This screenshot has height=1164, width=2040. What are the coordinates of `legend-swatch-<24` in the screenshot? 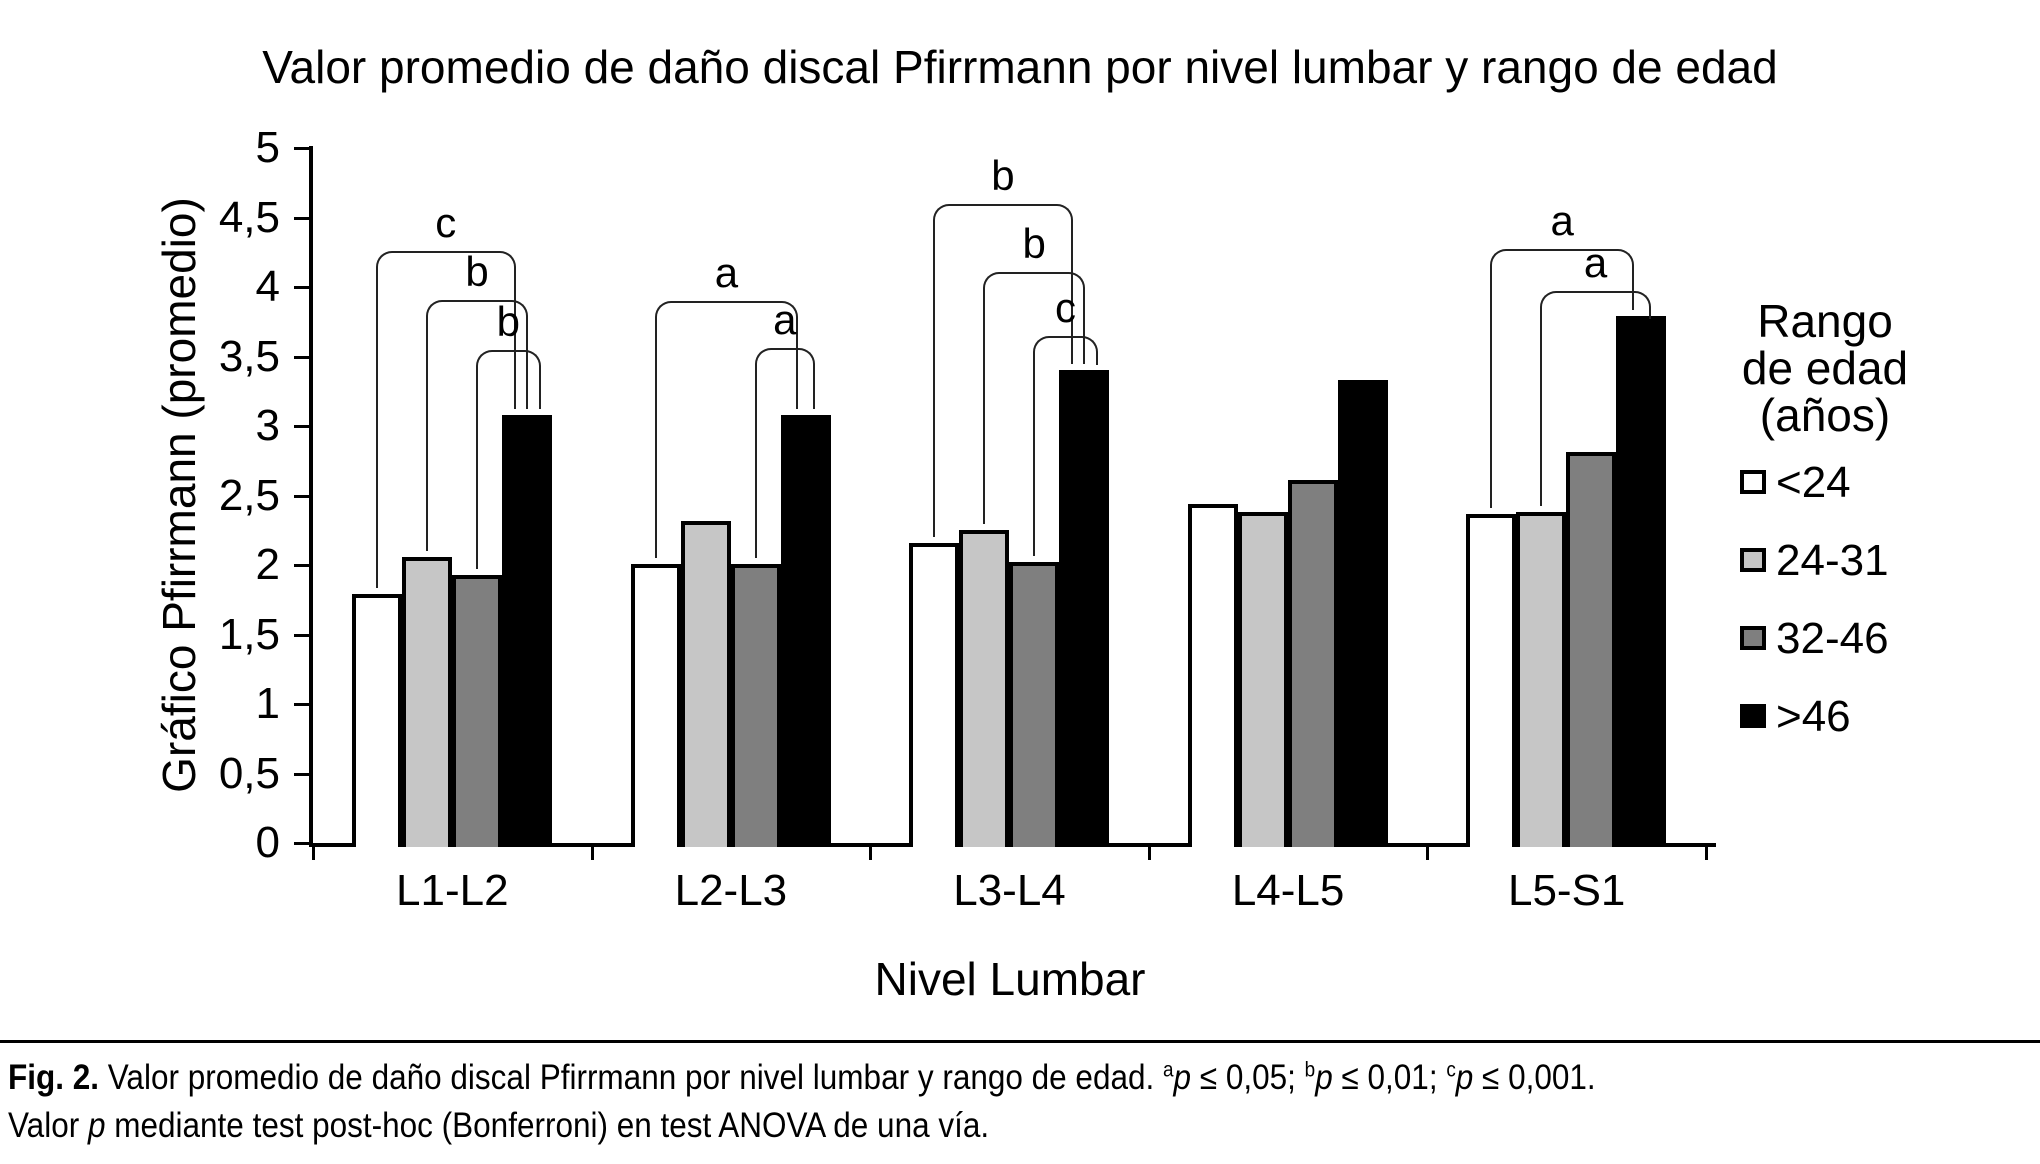 It's located at (1753, 482).